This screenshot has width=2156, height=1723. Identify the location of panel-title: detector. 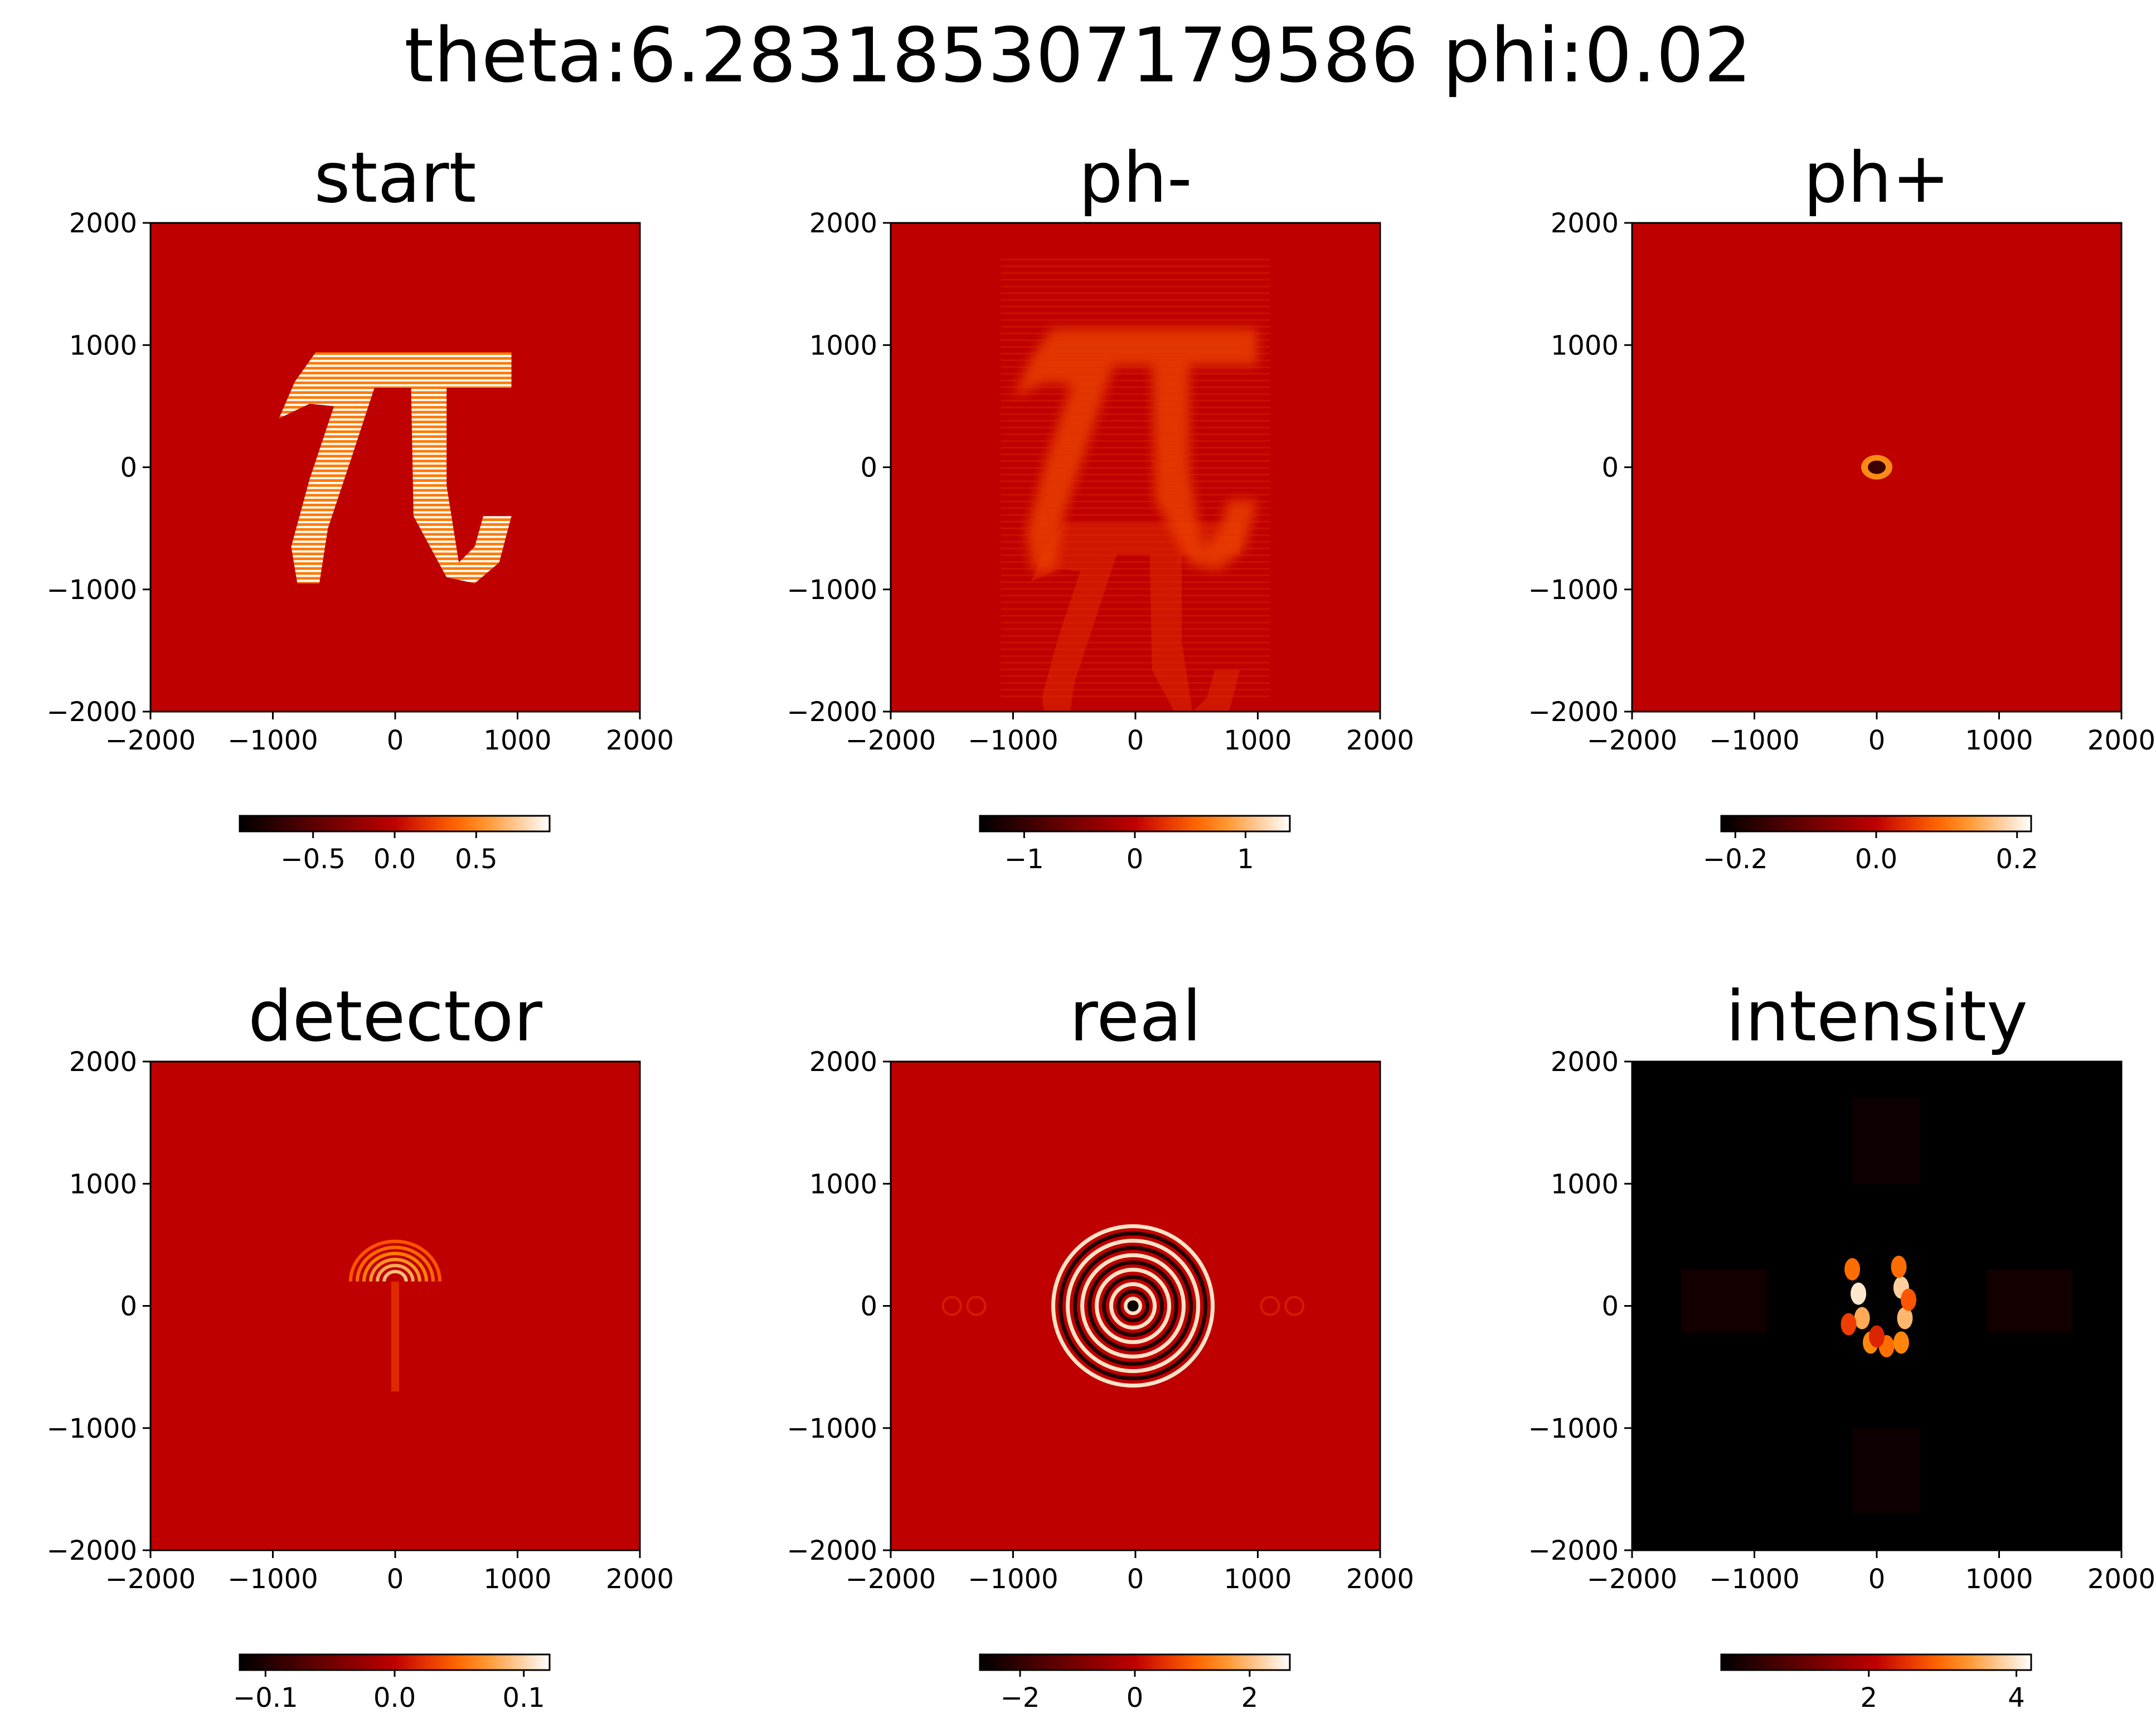
(395, 1016).